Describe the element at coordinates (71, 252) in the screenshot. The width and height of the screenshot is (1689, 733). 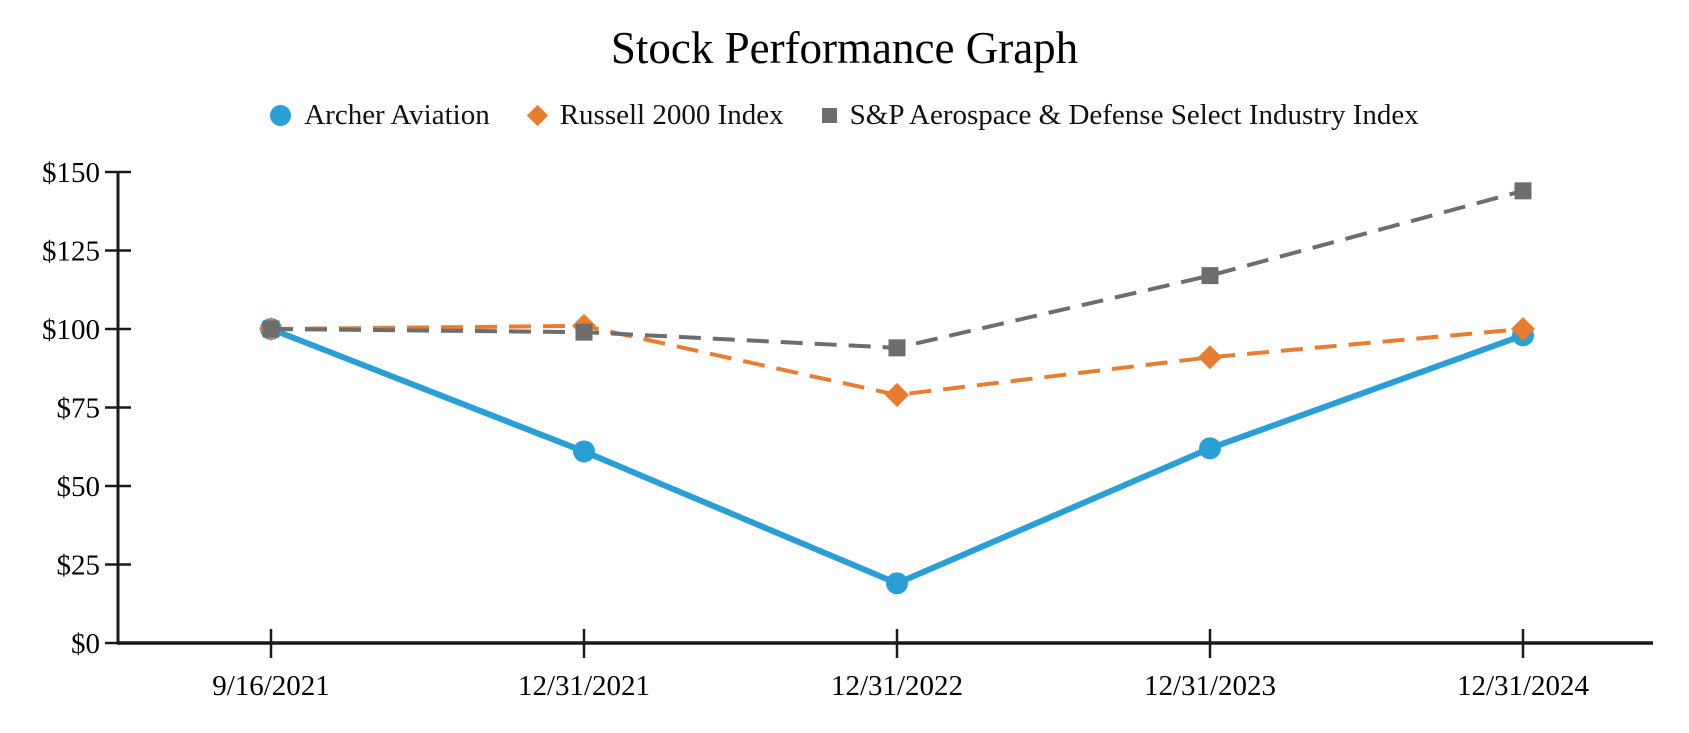
I see `y-axis-tick-label: $125` at that location.